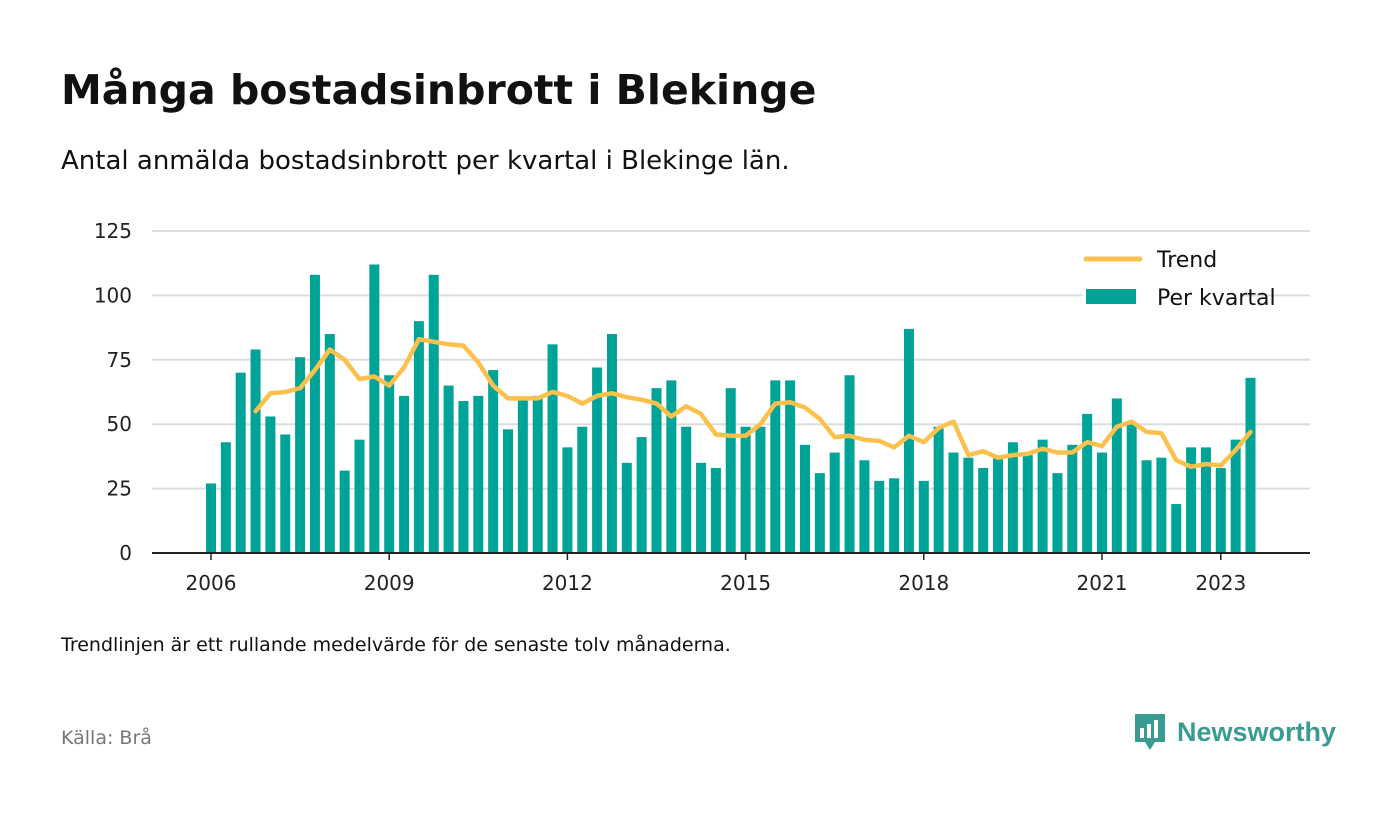 The height and width of the screenshot is (813, 1400). What do you see at coordinates (1186, 260) in the screenshot?
I see `legend-trend-label: Trend` at bounding box center [1186, 260].